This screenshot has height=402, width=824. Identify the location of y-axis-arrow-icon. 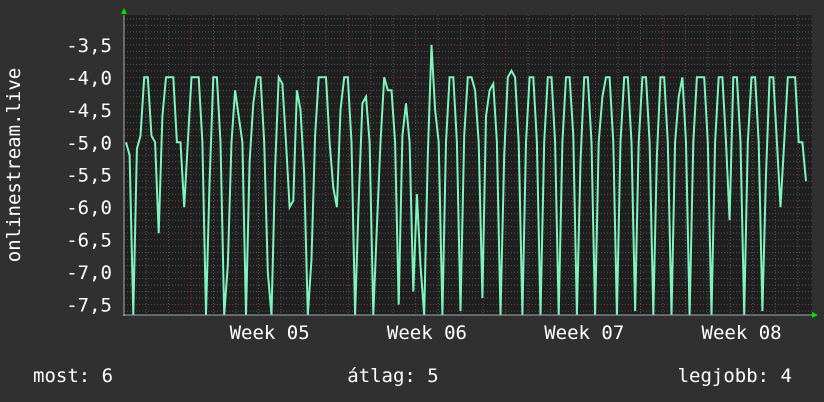
(124, 11).